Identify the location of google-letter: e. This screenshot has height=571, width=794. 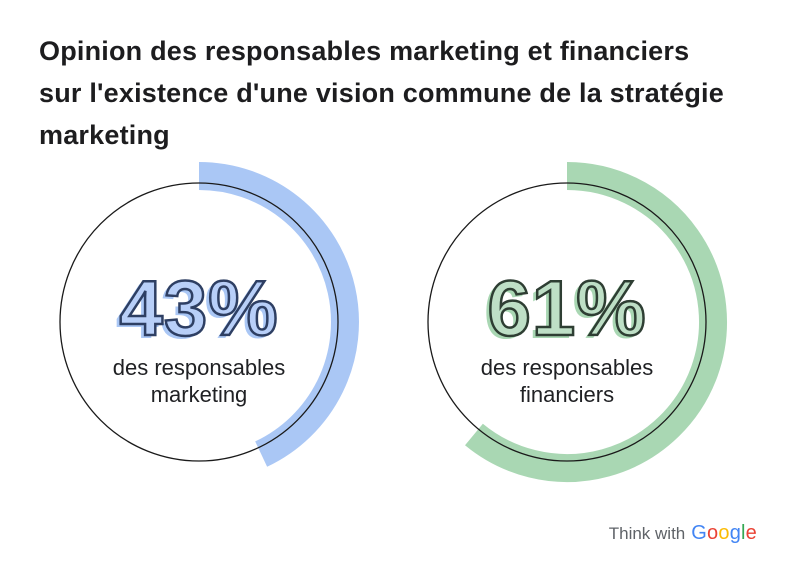
(751, 533).